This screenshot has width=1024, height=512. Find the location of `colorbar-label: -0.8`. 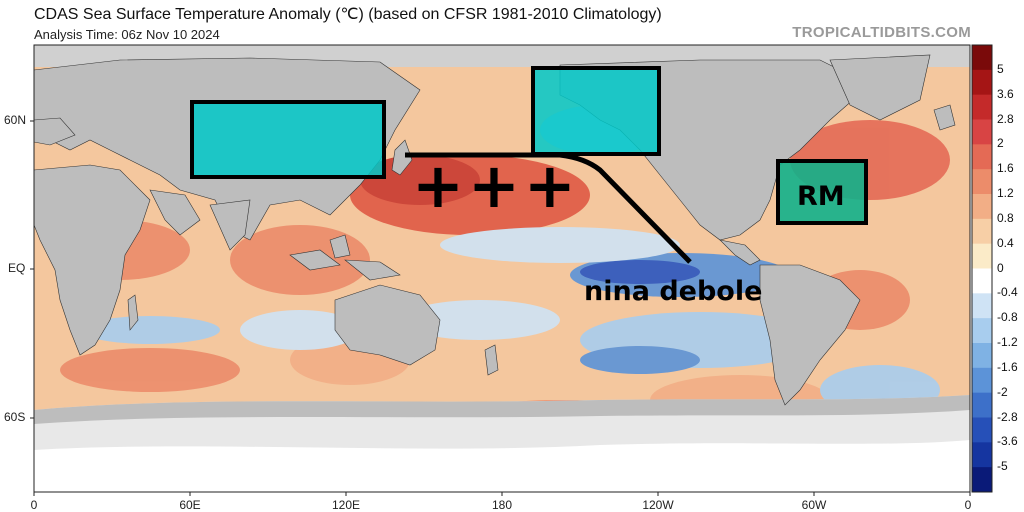

colorbar-label: -0.8 is located at coordinates (1007, 317).